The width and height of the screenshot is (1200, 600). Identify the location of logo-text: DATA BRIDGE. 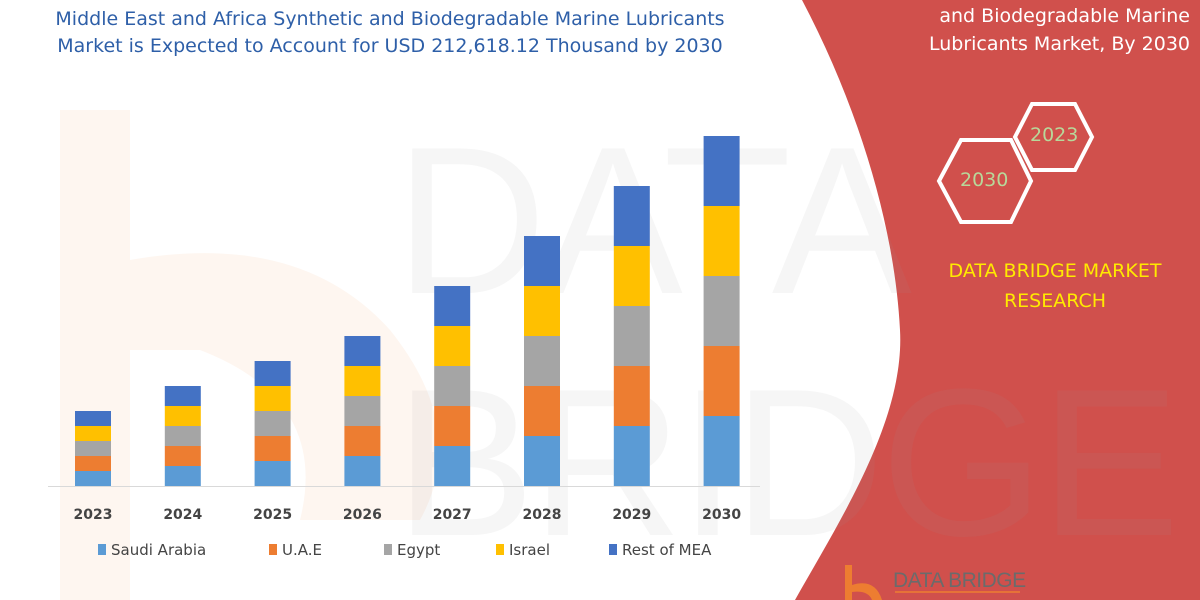
(959, 580).